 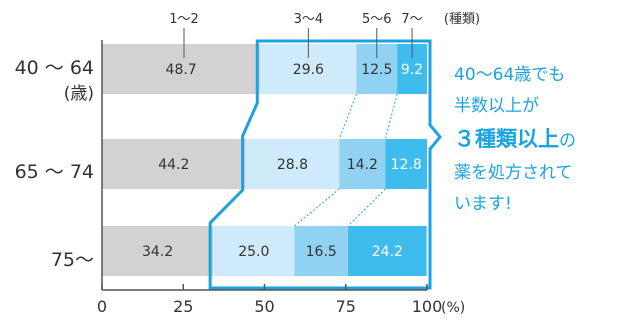 What do you see at coordinates (308, 70) in the screenshot?
I see `data-label: 29.6` at bounding box center [308, 70].